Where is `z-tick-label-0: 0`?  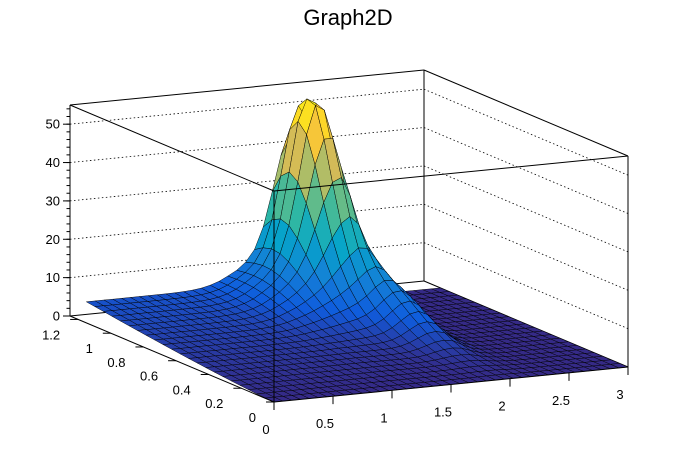
z-tick-label-0: 0 is located at coordinates (56, 316).